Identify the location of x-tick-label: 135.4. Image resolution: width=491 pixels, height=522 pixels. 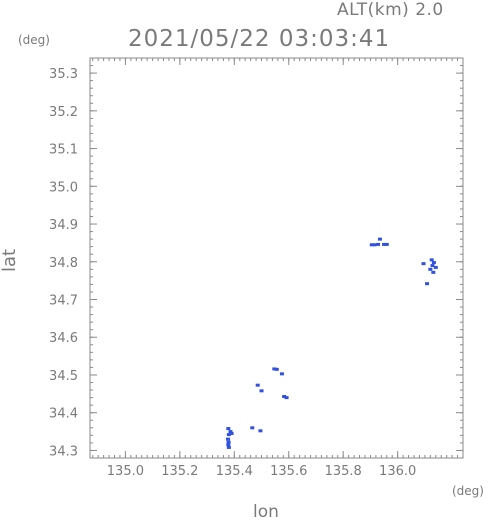
(234, 471).